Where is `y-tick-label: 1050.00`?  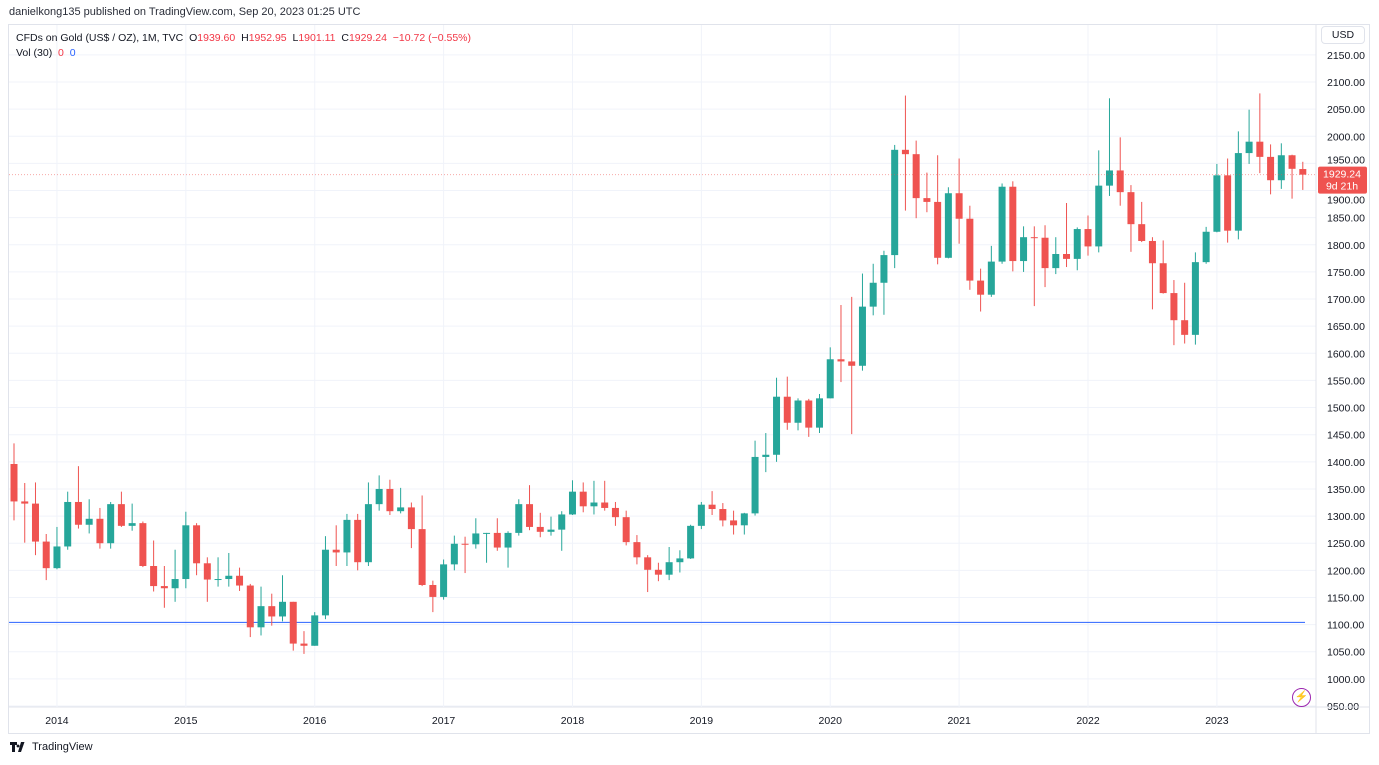 y-tick-label: 1050.00 is located at coordinates (1346, 653).